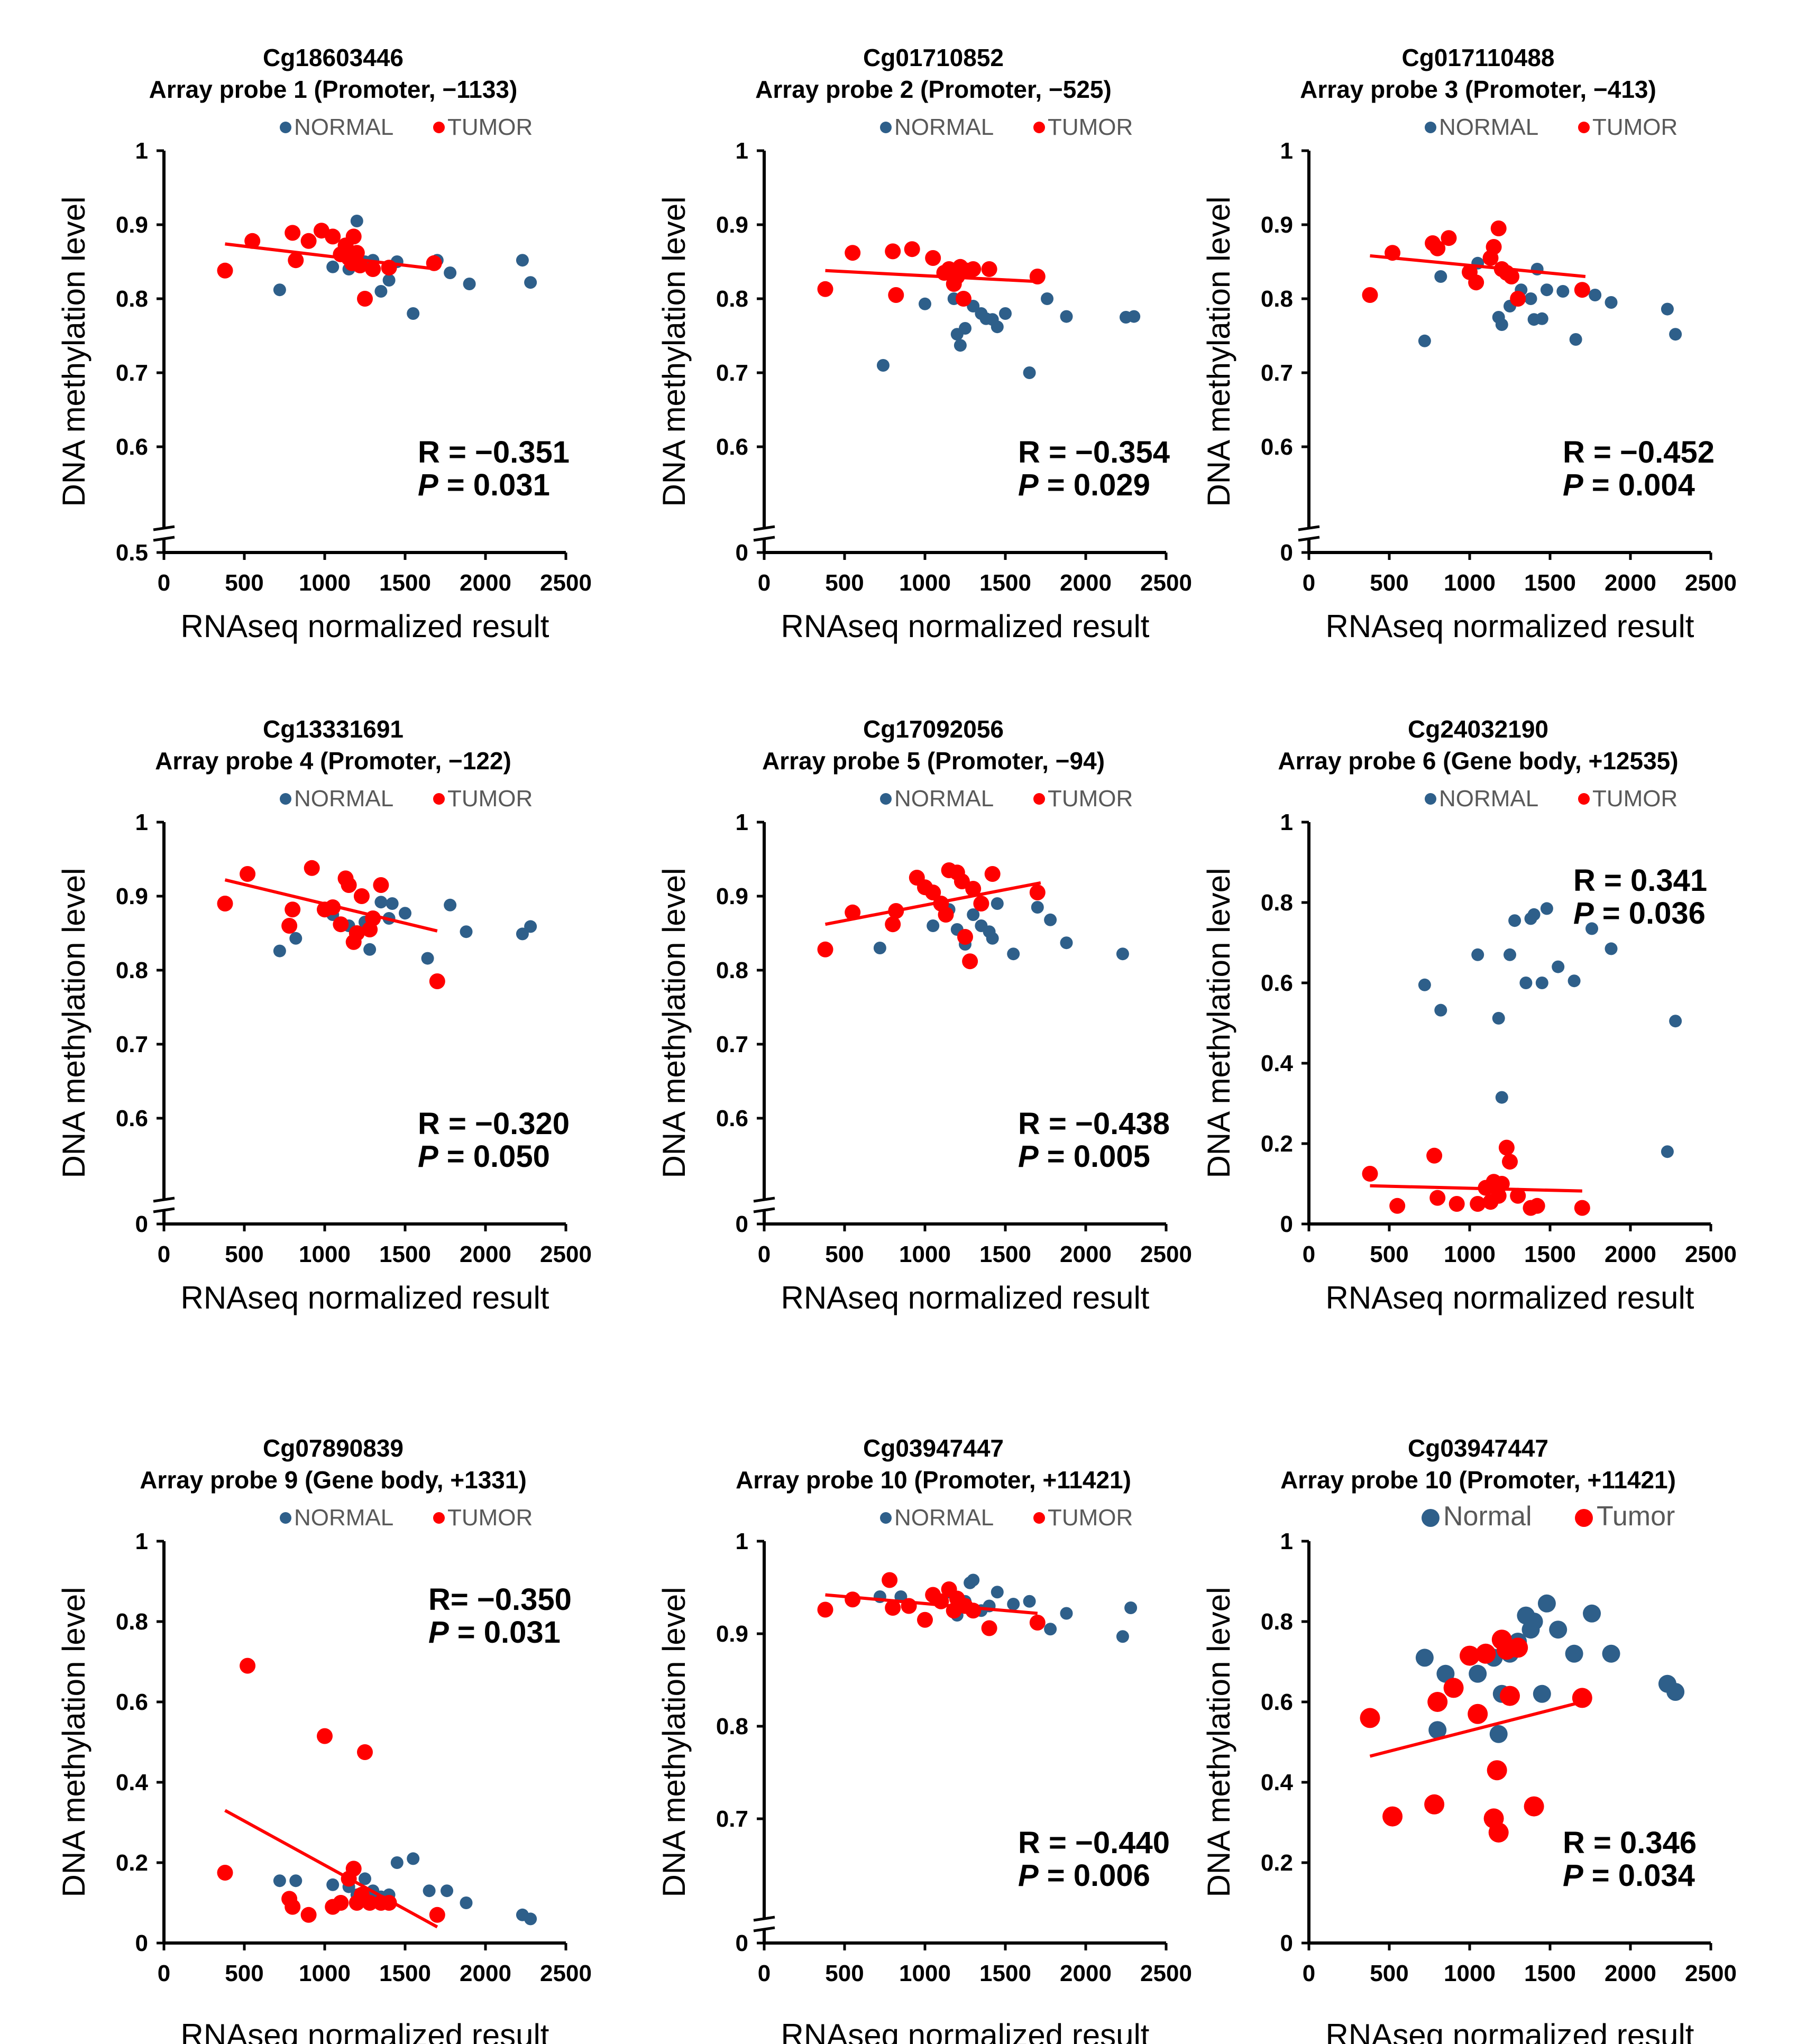  What do you see at coordinates (1028, 1876) in the screenshot?
I see `p-label: P` at bounding box center [1028, 1876].